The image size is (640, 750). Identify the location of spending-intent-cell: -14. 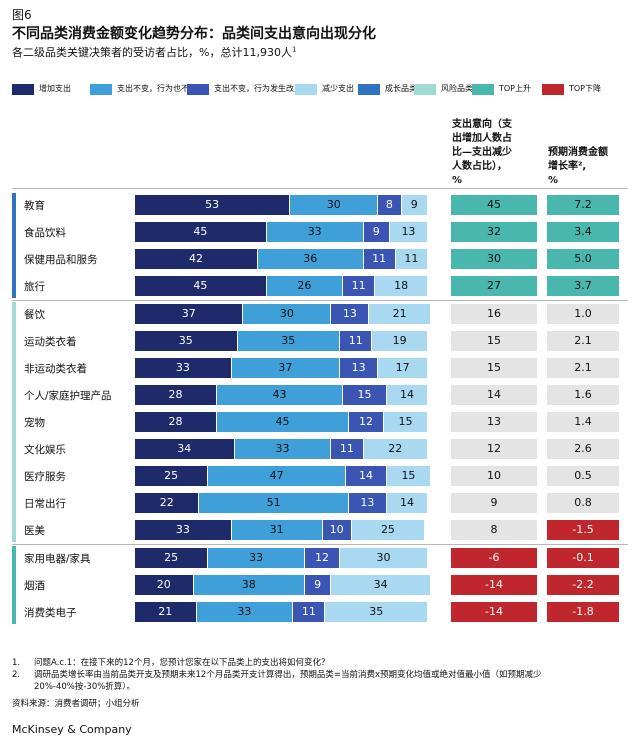
(494, 612).